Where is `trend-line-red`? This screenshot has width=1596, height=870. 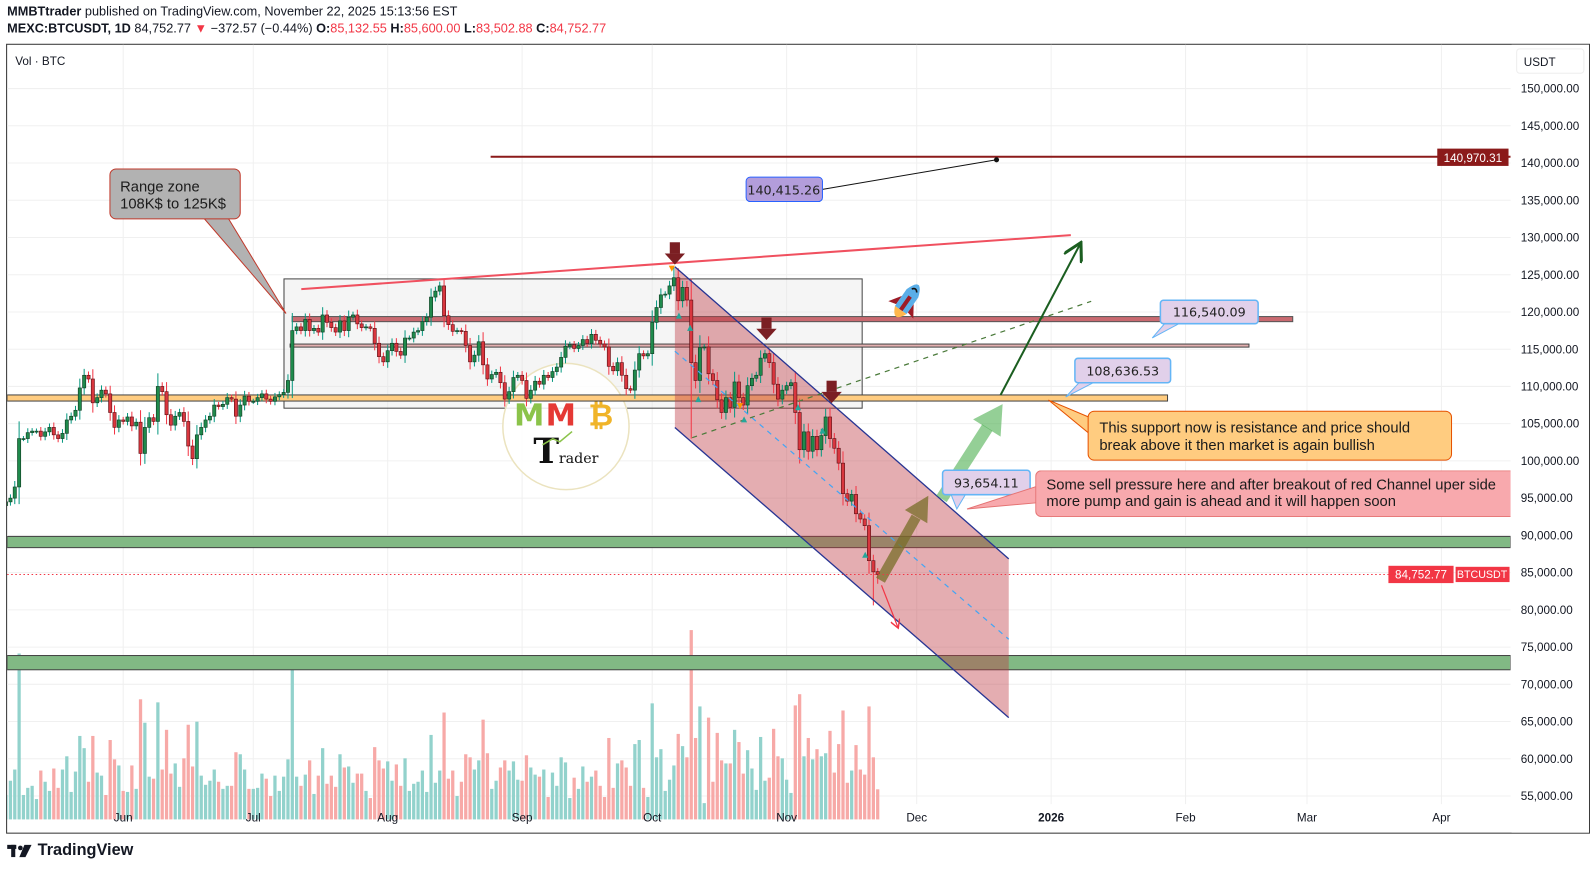 trend-line-red is located at coordinates (686, 262).